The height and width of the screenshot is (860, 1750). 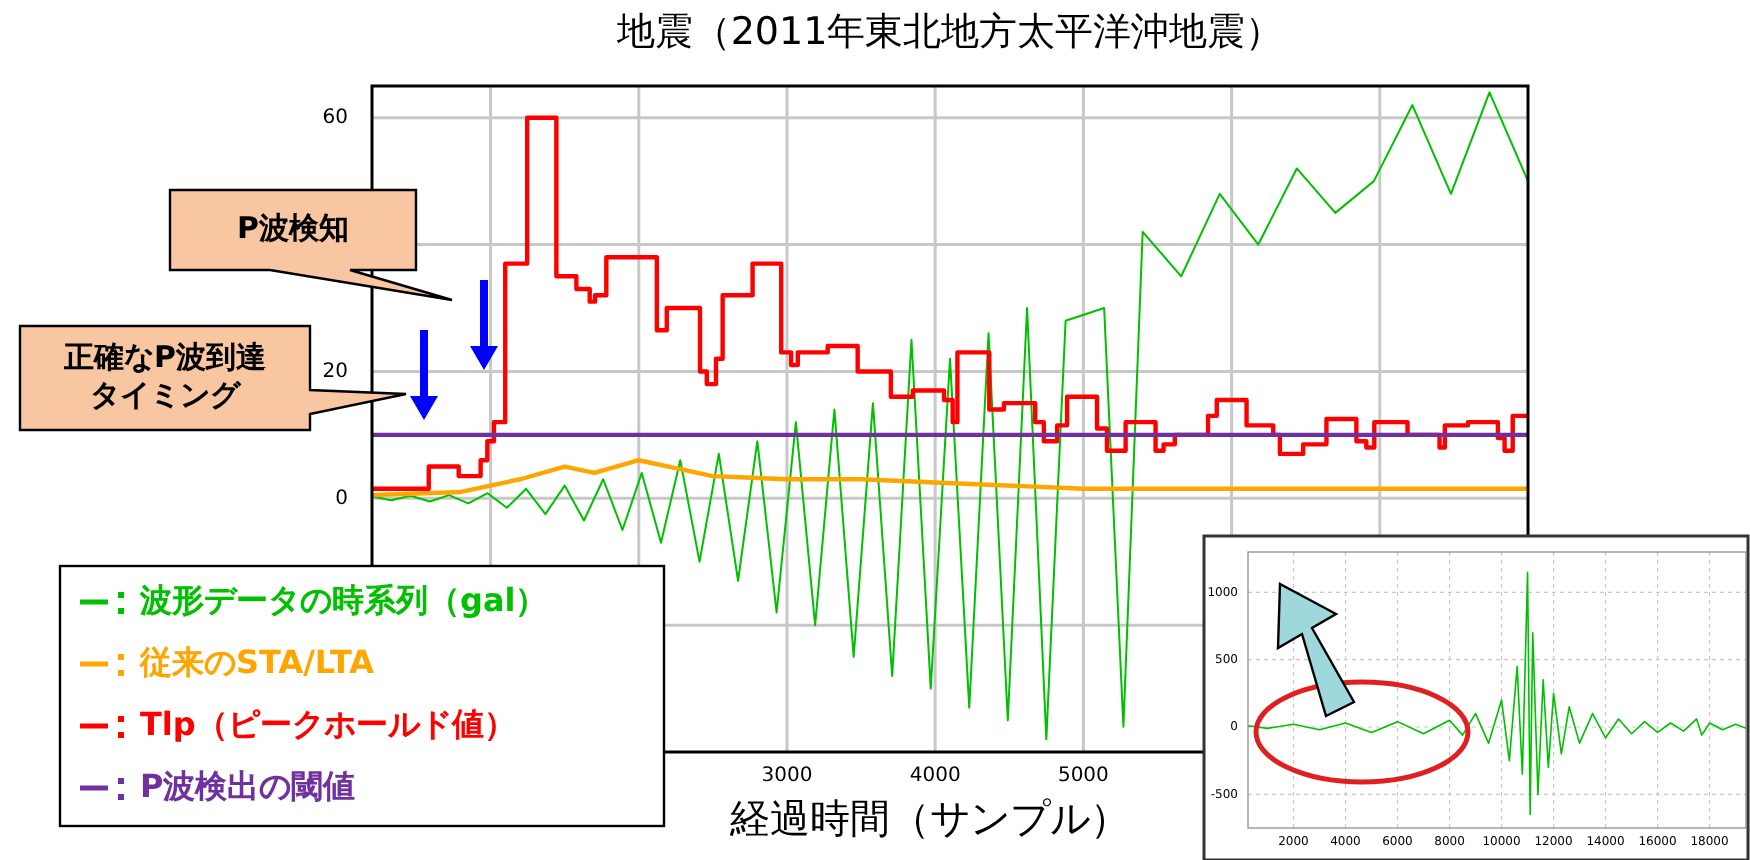 What do you see at coordinates (949, 32) in the screenshot?
I see `chart-title: 地震（2011年東北地方太平洋沖地震）` at bounding box center [949, 32].